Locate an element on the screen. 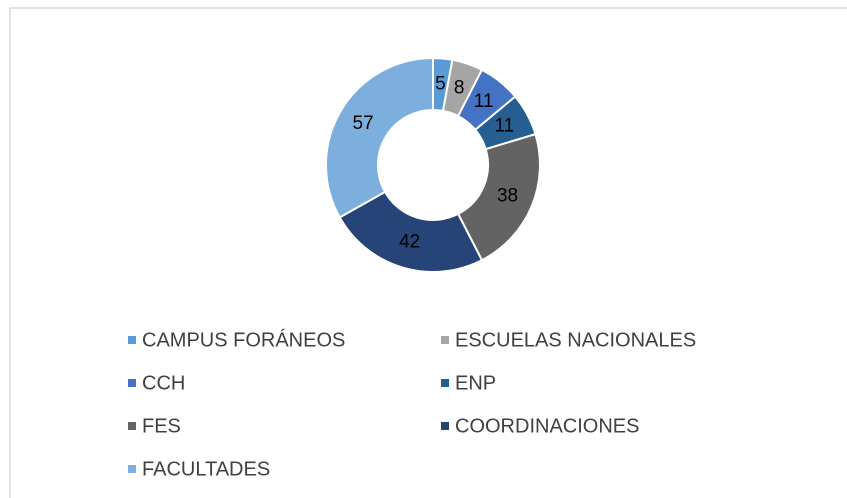  data-label: 5 is located at coordinates (440, 83).